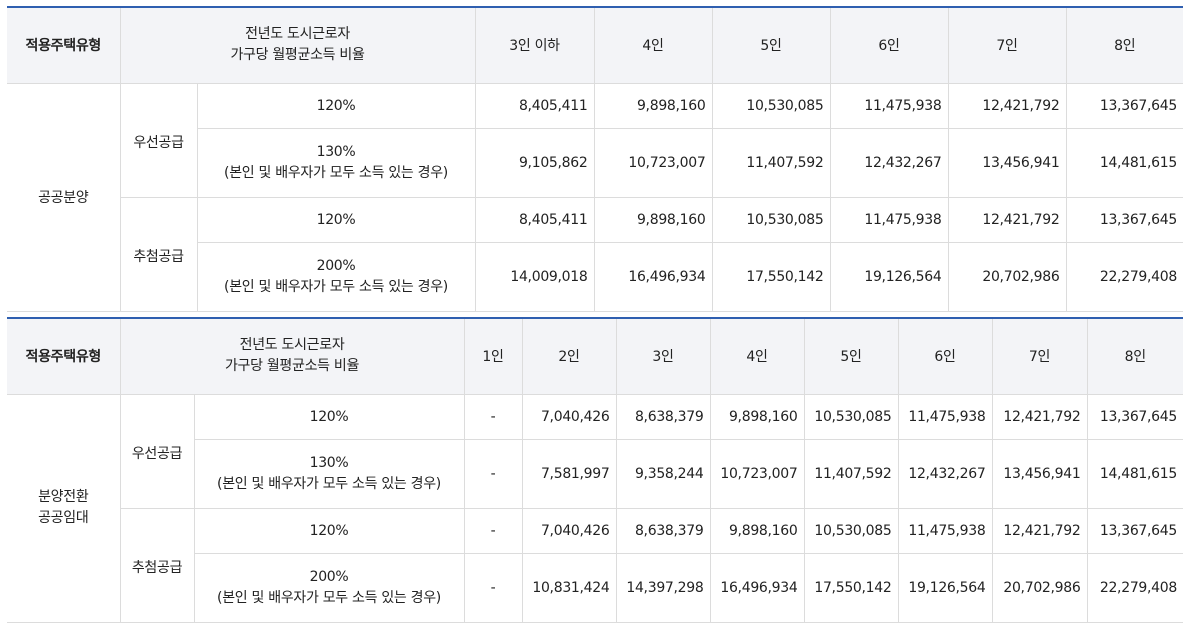  Describe the element at coordinates (569, 416) in the screenshot. I see `value-cell: 7,040,426` at that location.